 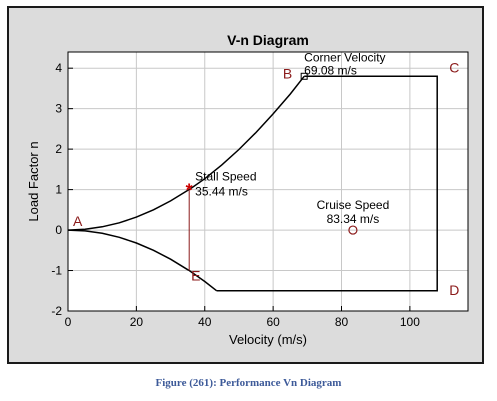 What do you see at coordinates (330, 70) in the screenshot?
I see `corner-velocity-value: 69.08 m/s` at bounding box center [330, 70].